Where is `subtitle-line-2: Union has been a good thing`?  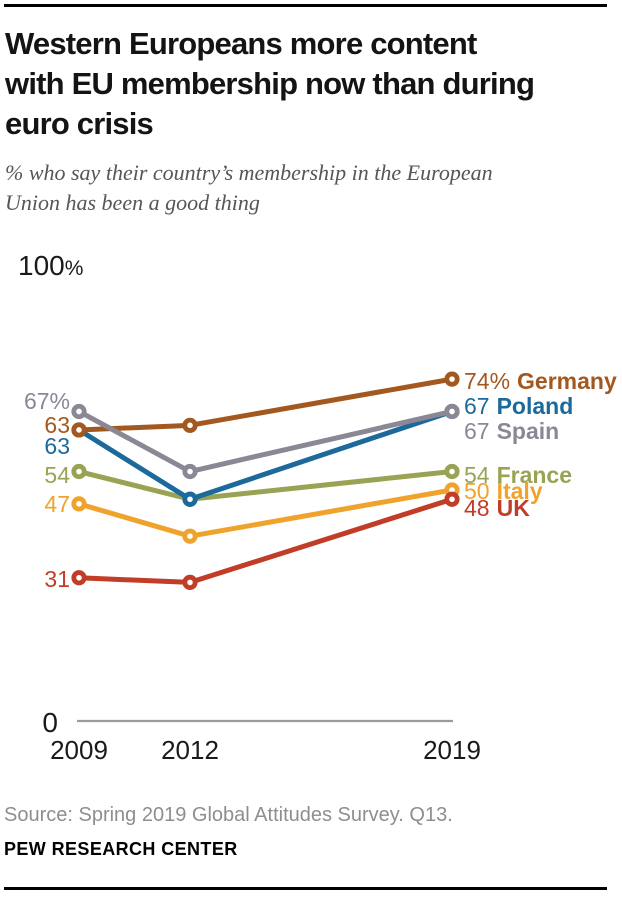
subtitle-line-2: Union has been a good thing is located at coordinates (132, 202).